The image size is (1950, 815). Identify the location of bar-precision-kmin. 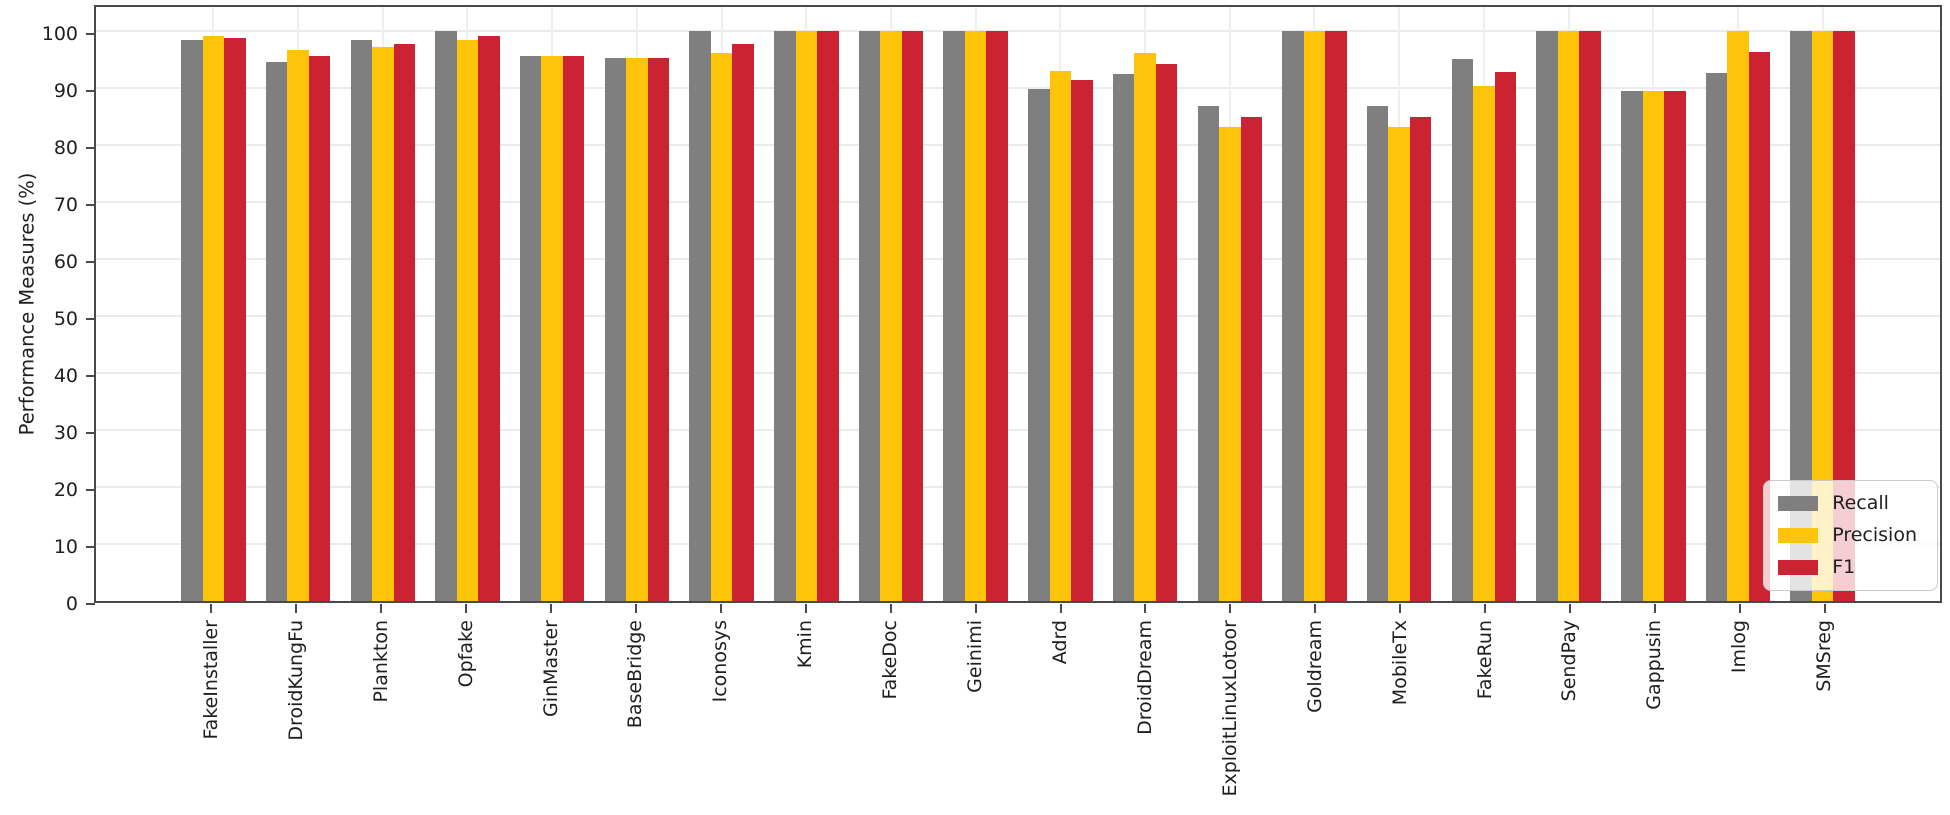
(806, 316).